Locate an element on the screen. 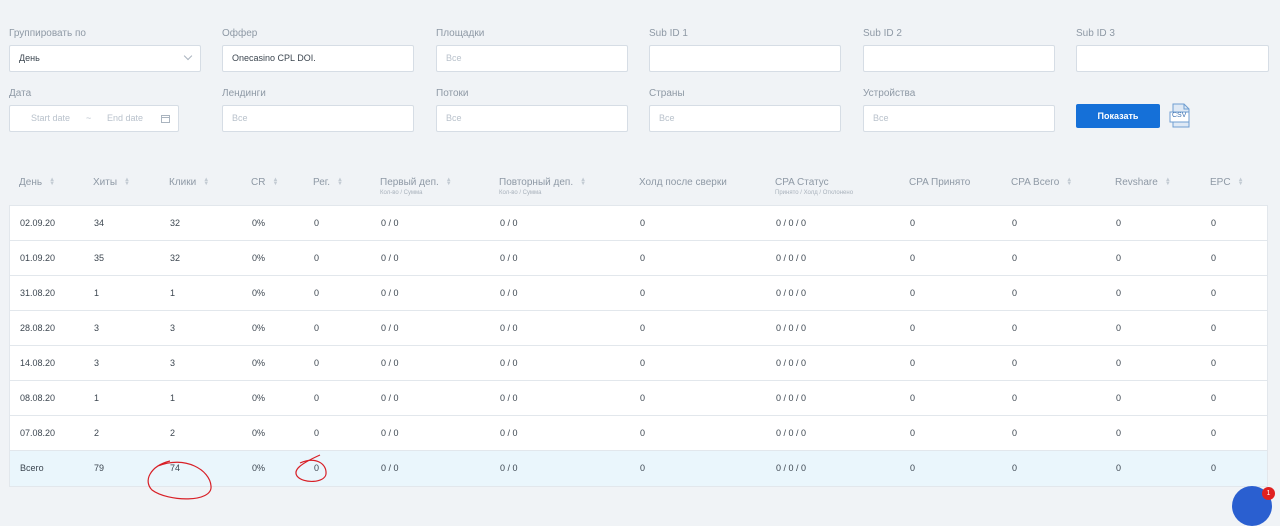 Image resolution: width=1280 pixels, height=526 pixels. landings-placeholder: Все is located at coordinates (240, 118).